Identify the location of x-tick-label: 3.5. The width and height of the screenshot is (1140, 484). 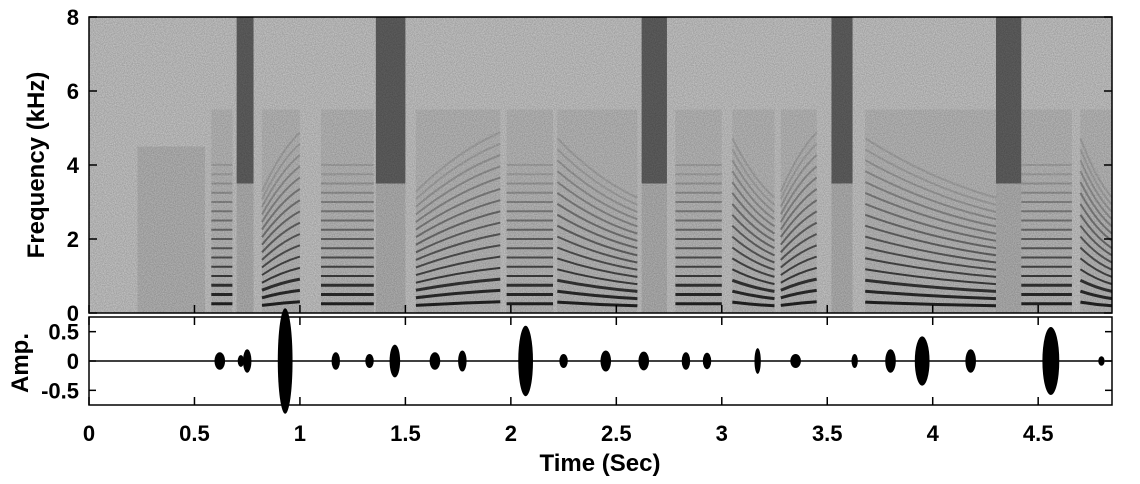
(827, 433).